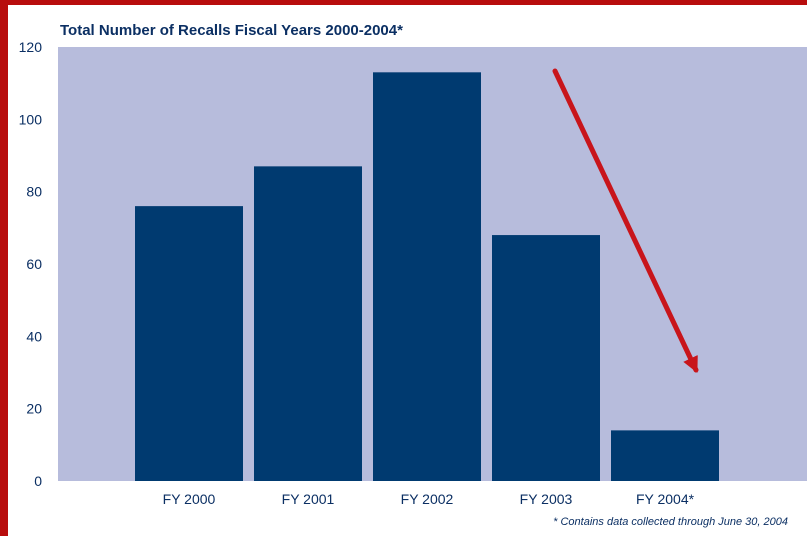  I want to click on y-tick-label: 60, so click(34, 264).